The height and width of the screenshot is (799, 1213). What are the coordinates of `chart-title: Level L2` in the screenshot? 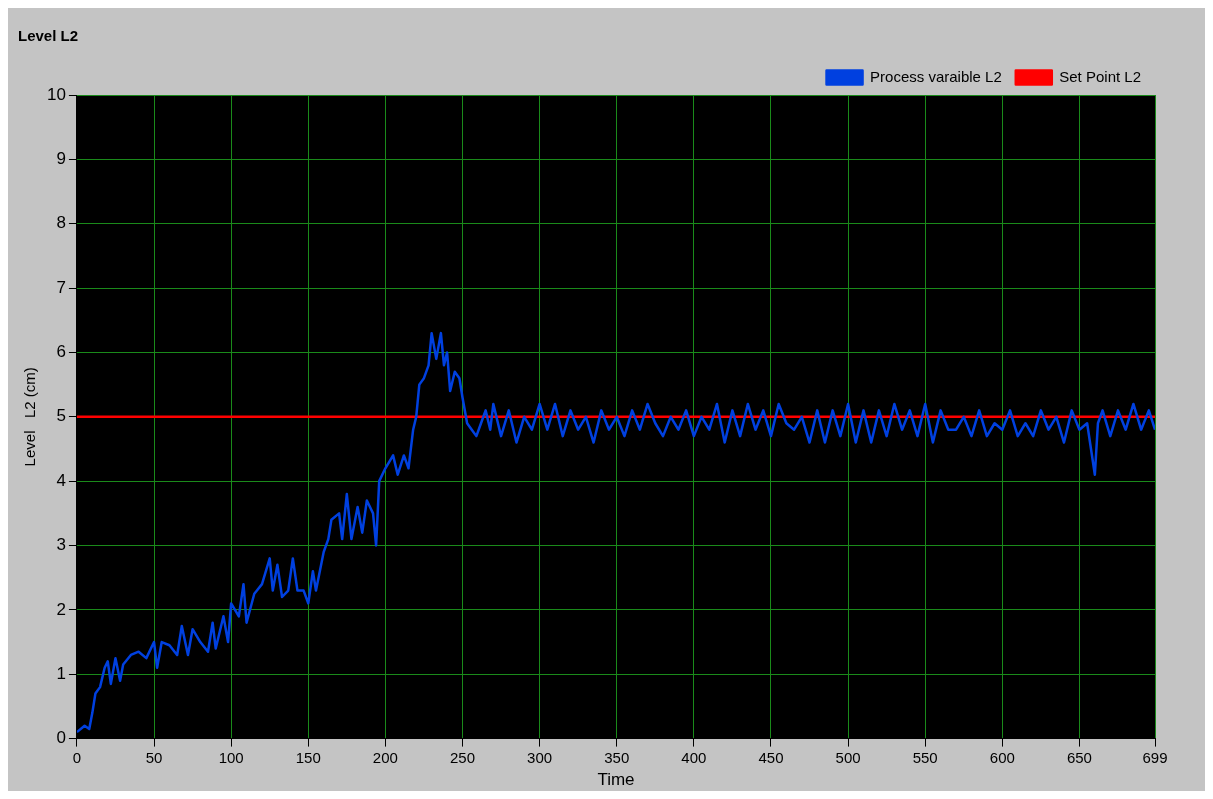 It's located at (48, 36).